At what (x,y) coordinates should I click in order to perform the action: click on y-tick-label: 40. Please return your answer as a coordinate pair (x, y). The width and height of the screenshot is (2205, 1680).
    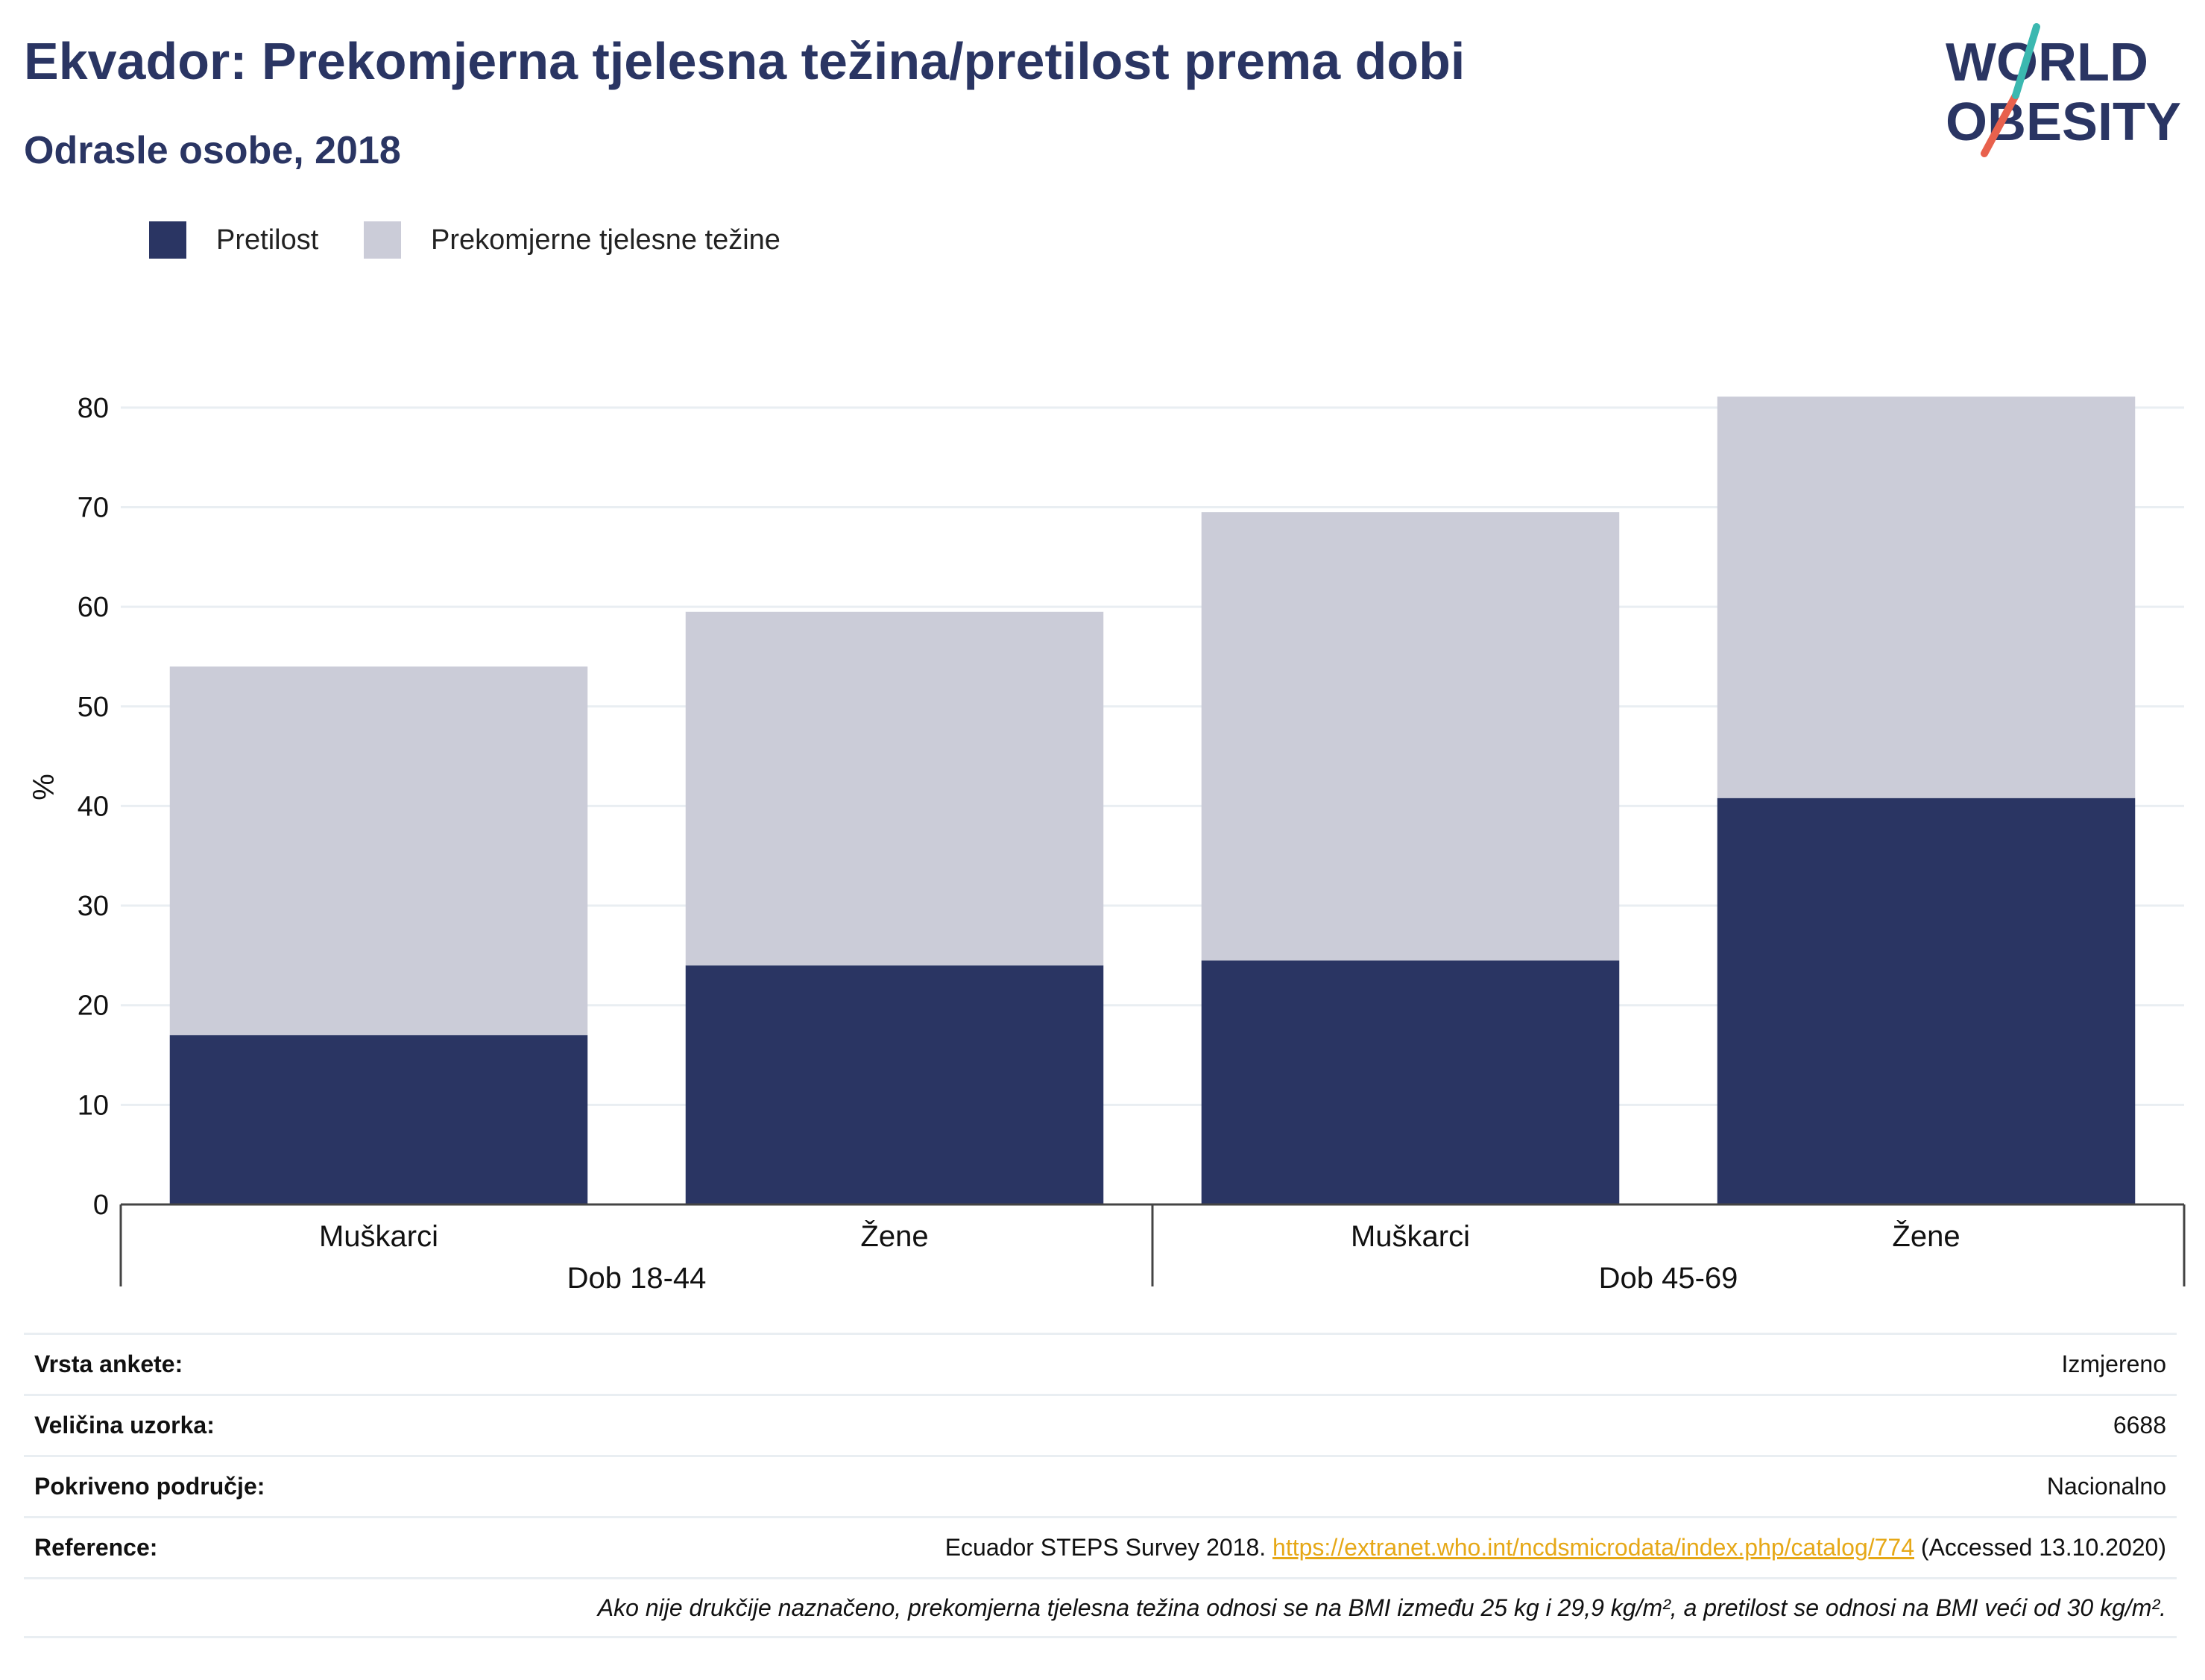
    Looking at the image, I should click on (93, 806).